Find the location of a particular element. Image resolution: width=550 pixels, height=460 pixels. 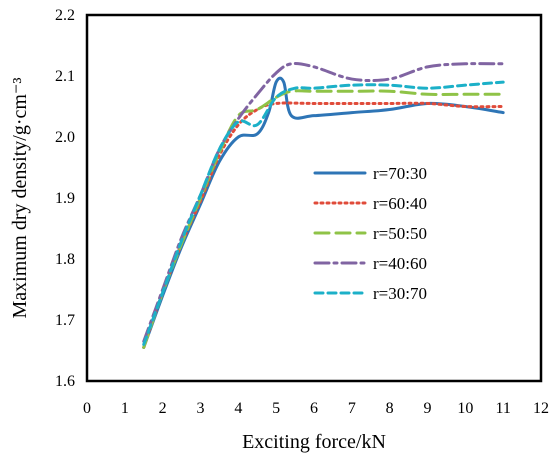

legend-label-3: r=40:60 is located at coordinates (400, 263).